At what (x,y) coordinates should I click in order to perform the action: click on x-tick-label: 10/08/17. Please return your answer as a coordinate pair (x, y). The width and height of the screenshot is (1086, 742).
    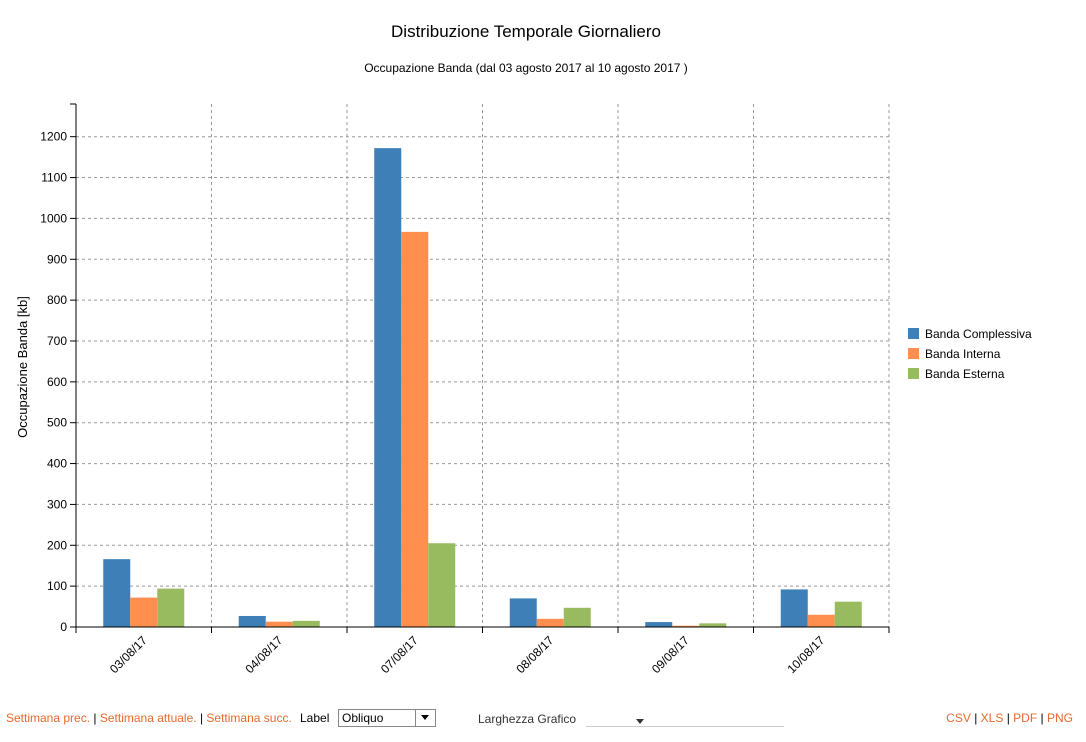
    Looking at the image, I should click on (805, 654).